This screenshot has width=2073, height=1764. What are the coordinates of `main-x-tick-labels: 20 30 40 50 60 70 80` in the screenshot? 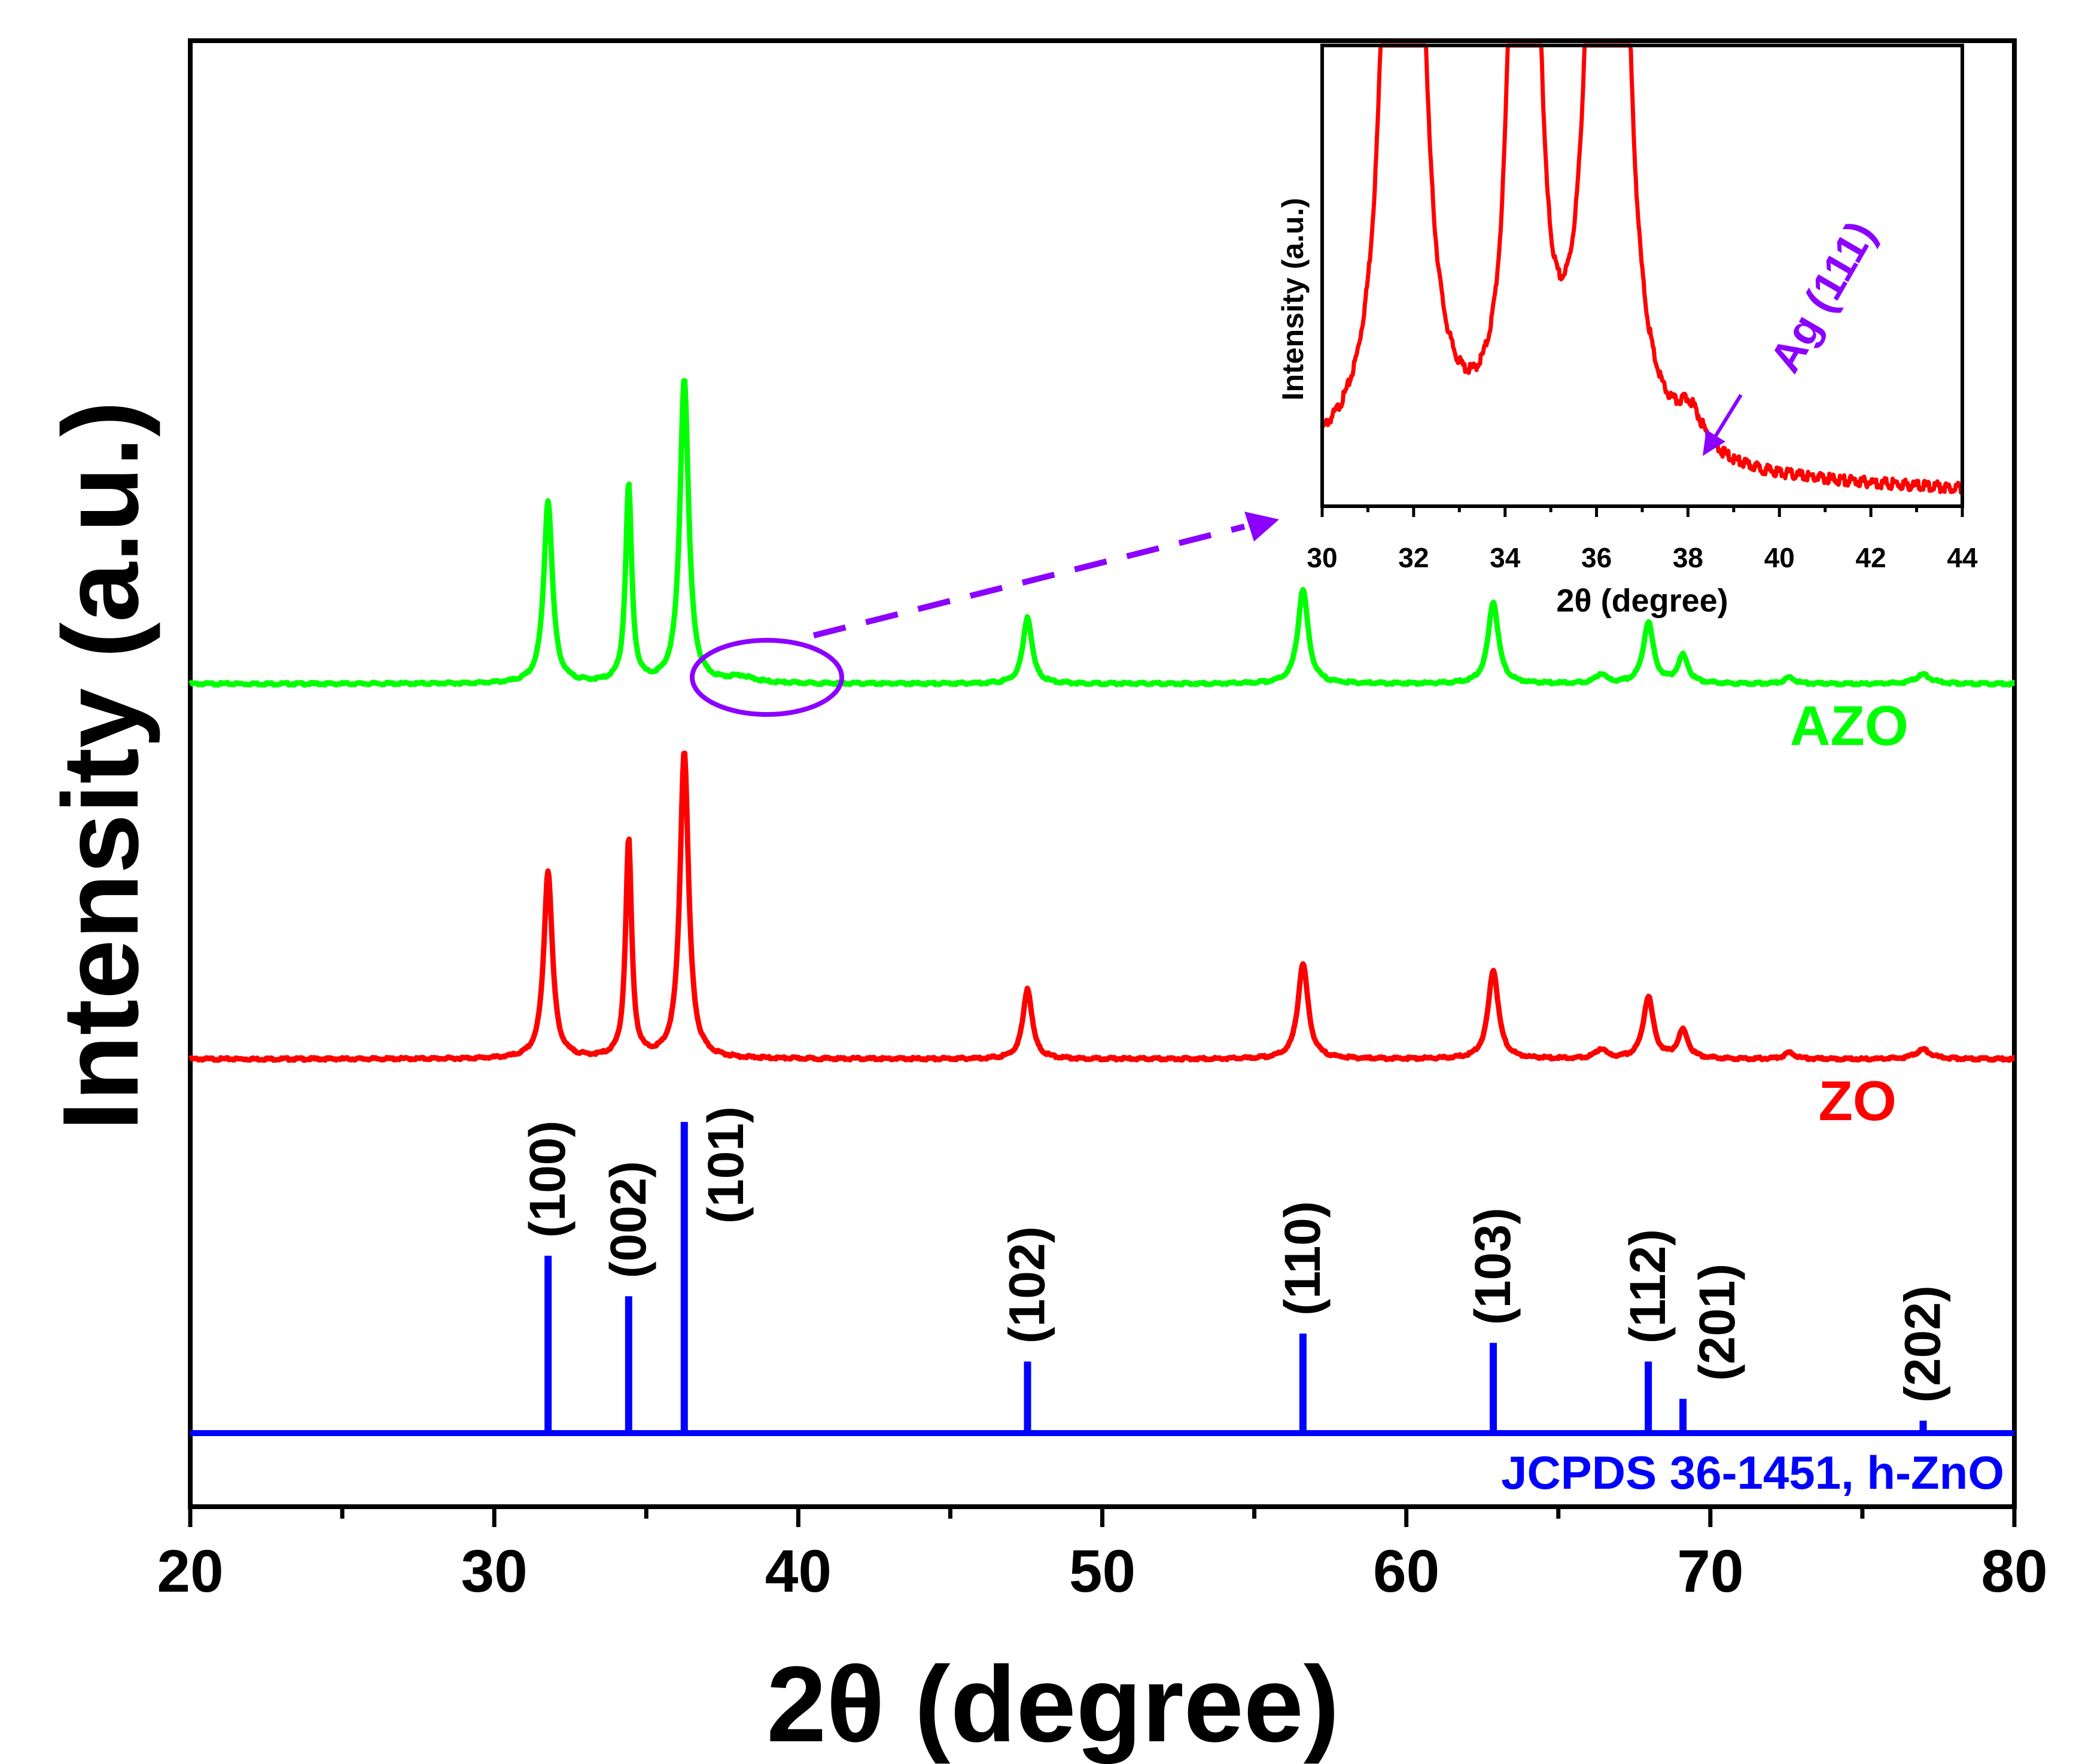 It's located at (1102, 1571).